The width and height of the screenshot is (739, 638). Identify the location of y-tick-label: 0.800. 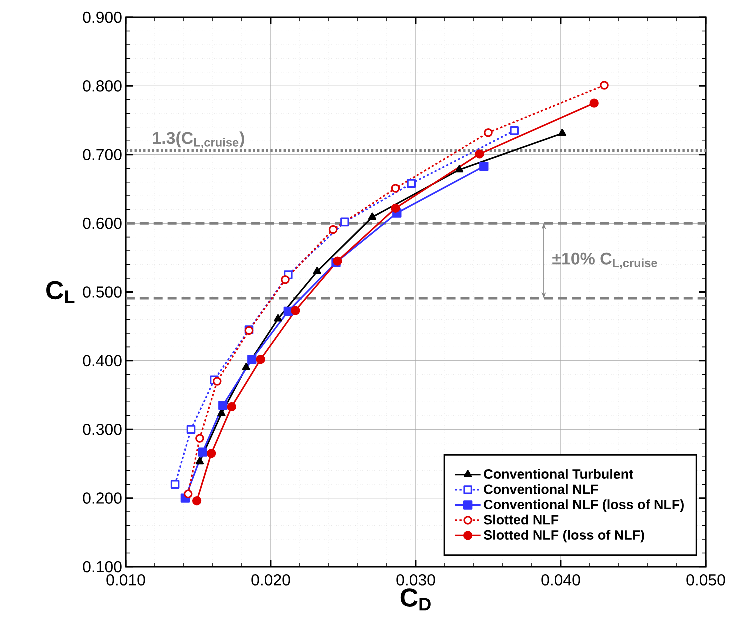
(102, 86).